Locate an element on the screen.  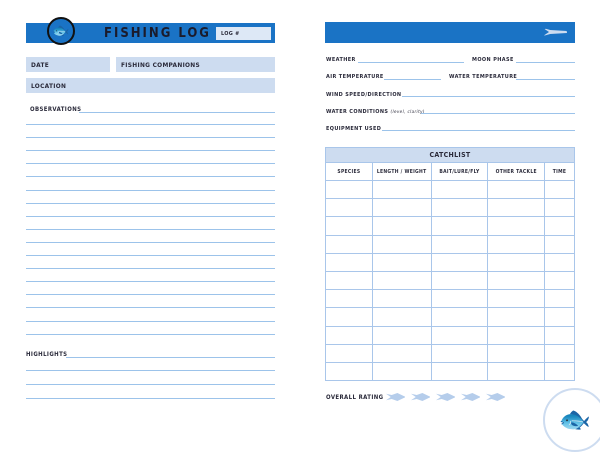
fish-icon is located at coordinates (555, 32).